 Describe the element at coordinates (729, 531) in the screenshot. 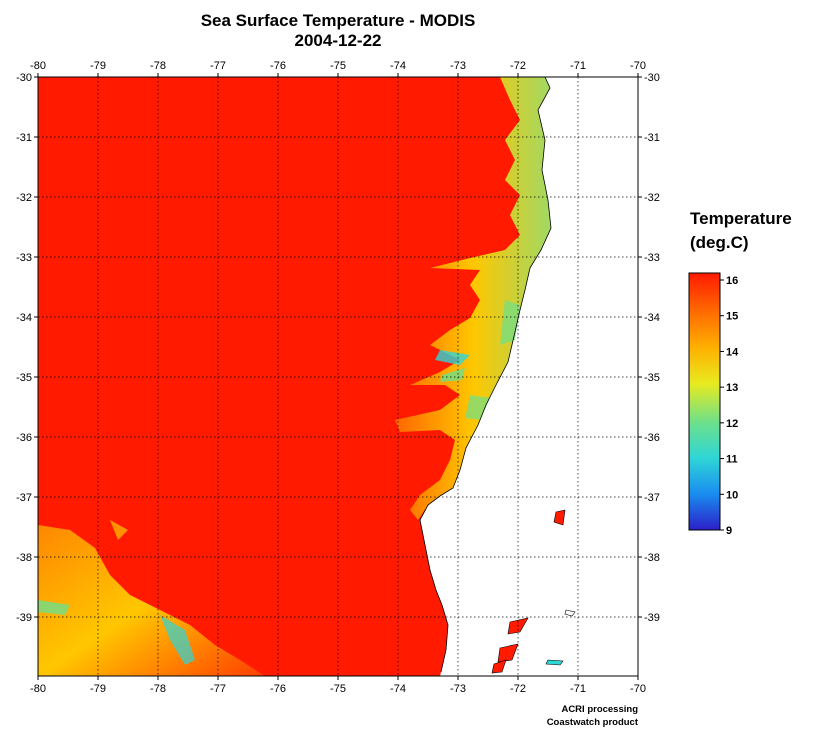

I see `colorbar-tick-label: 9` at that location.